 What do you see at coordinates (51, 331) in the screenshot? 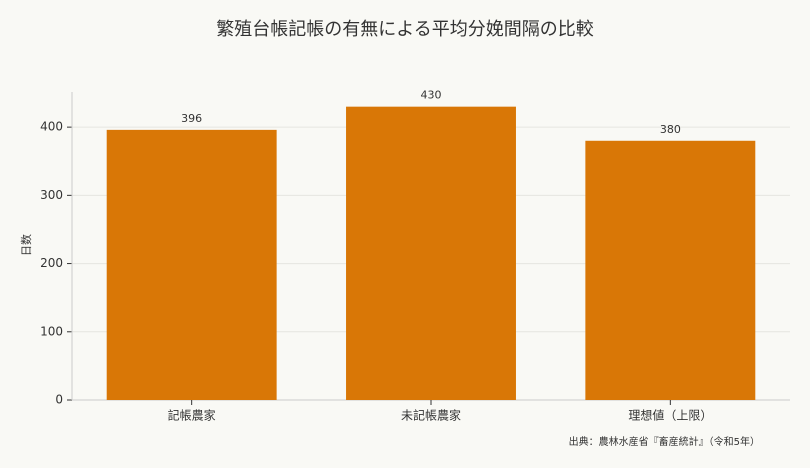
I see `y-tick-label: 100` at bounding box center [51, 331].